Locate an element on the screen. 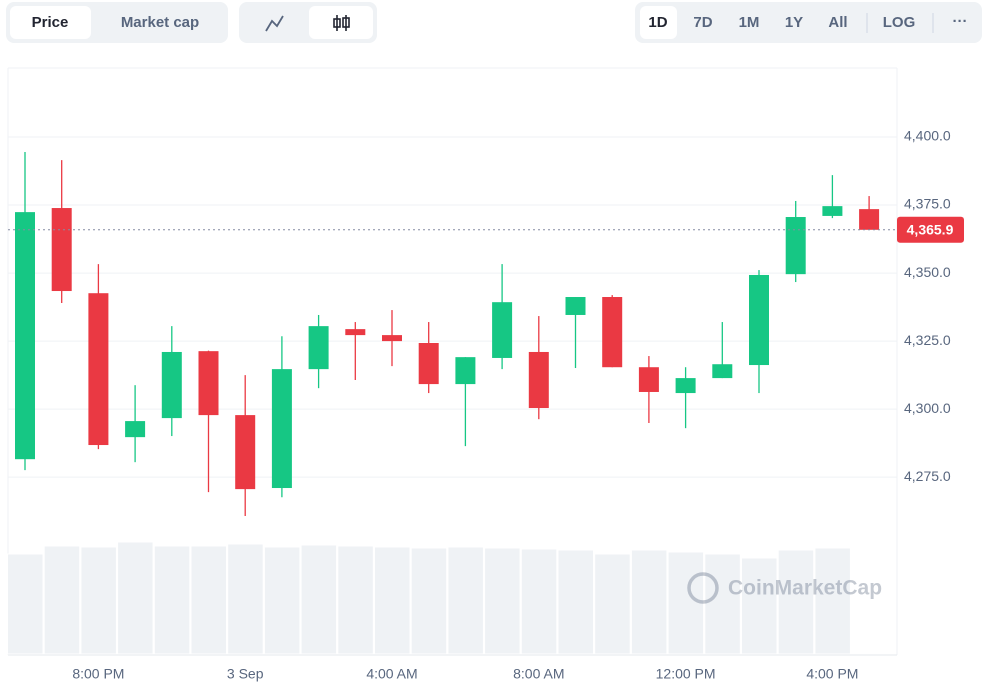  watermark-text: CoinMarketCap is located at coordinates (805, 588).